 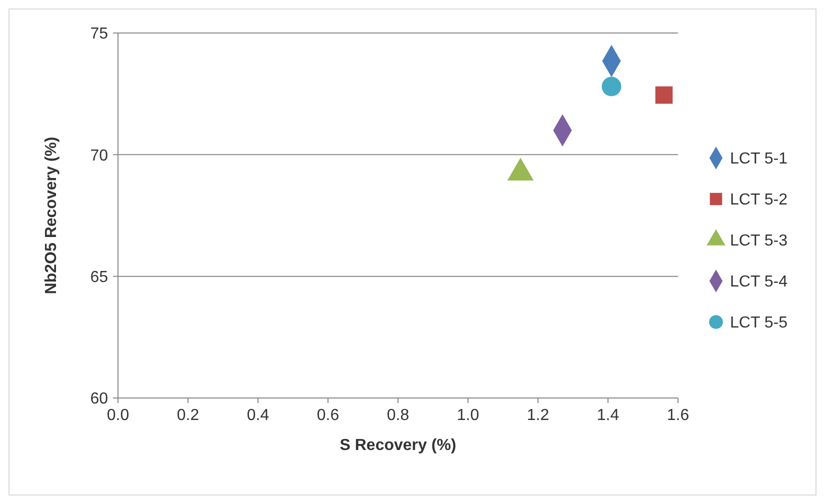 What do you see at coordinates (538, 415) in the screenshot?
I see `x-tick-label: 1.2` at bounding box center [538, 415].